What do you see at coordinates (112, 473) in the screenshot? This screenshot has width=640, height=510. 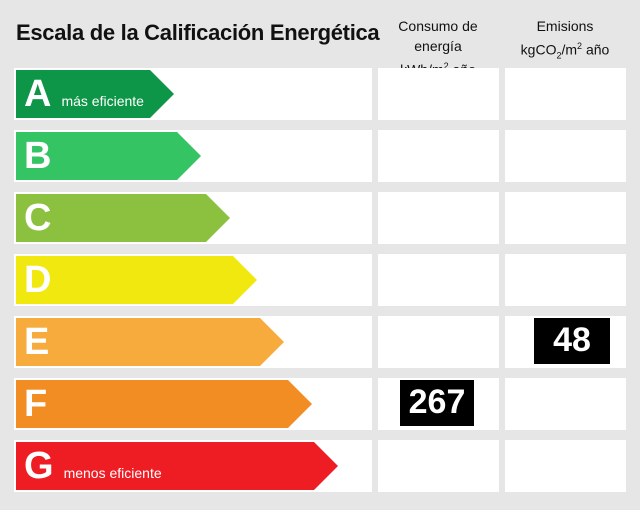 I see `class-label: menos eficiente` at bounding box center [112, 473].